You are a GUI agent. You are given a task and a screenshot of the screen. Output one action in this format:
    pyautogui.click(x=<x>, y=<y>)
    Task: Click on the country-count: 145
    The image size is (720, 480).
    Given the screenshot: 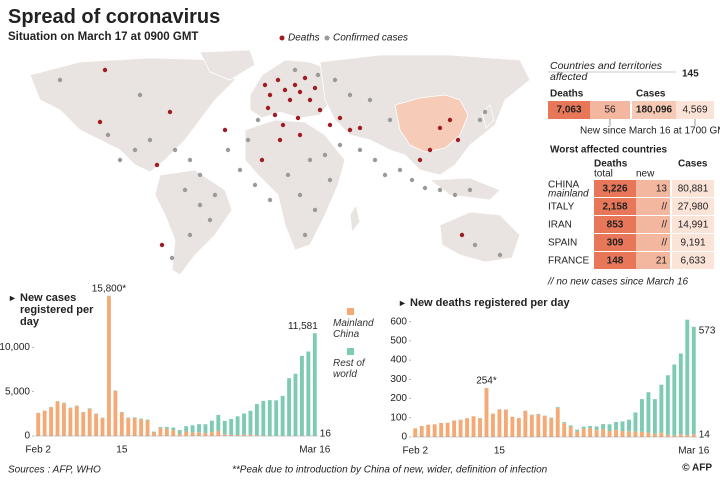 What is the action you would take?
    pyautogui.click(x=690, y=74)
    